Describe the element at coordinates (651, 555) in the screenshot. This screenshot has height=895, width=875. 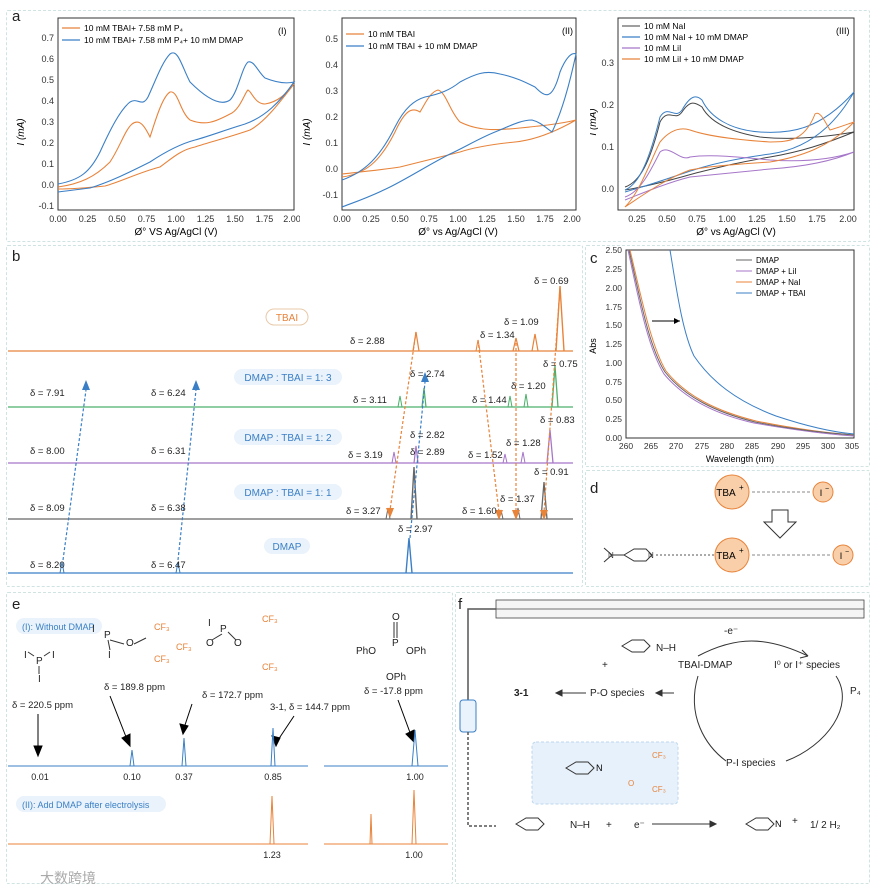
I see `dmap-n: N` at that location.